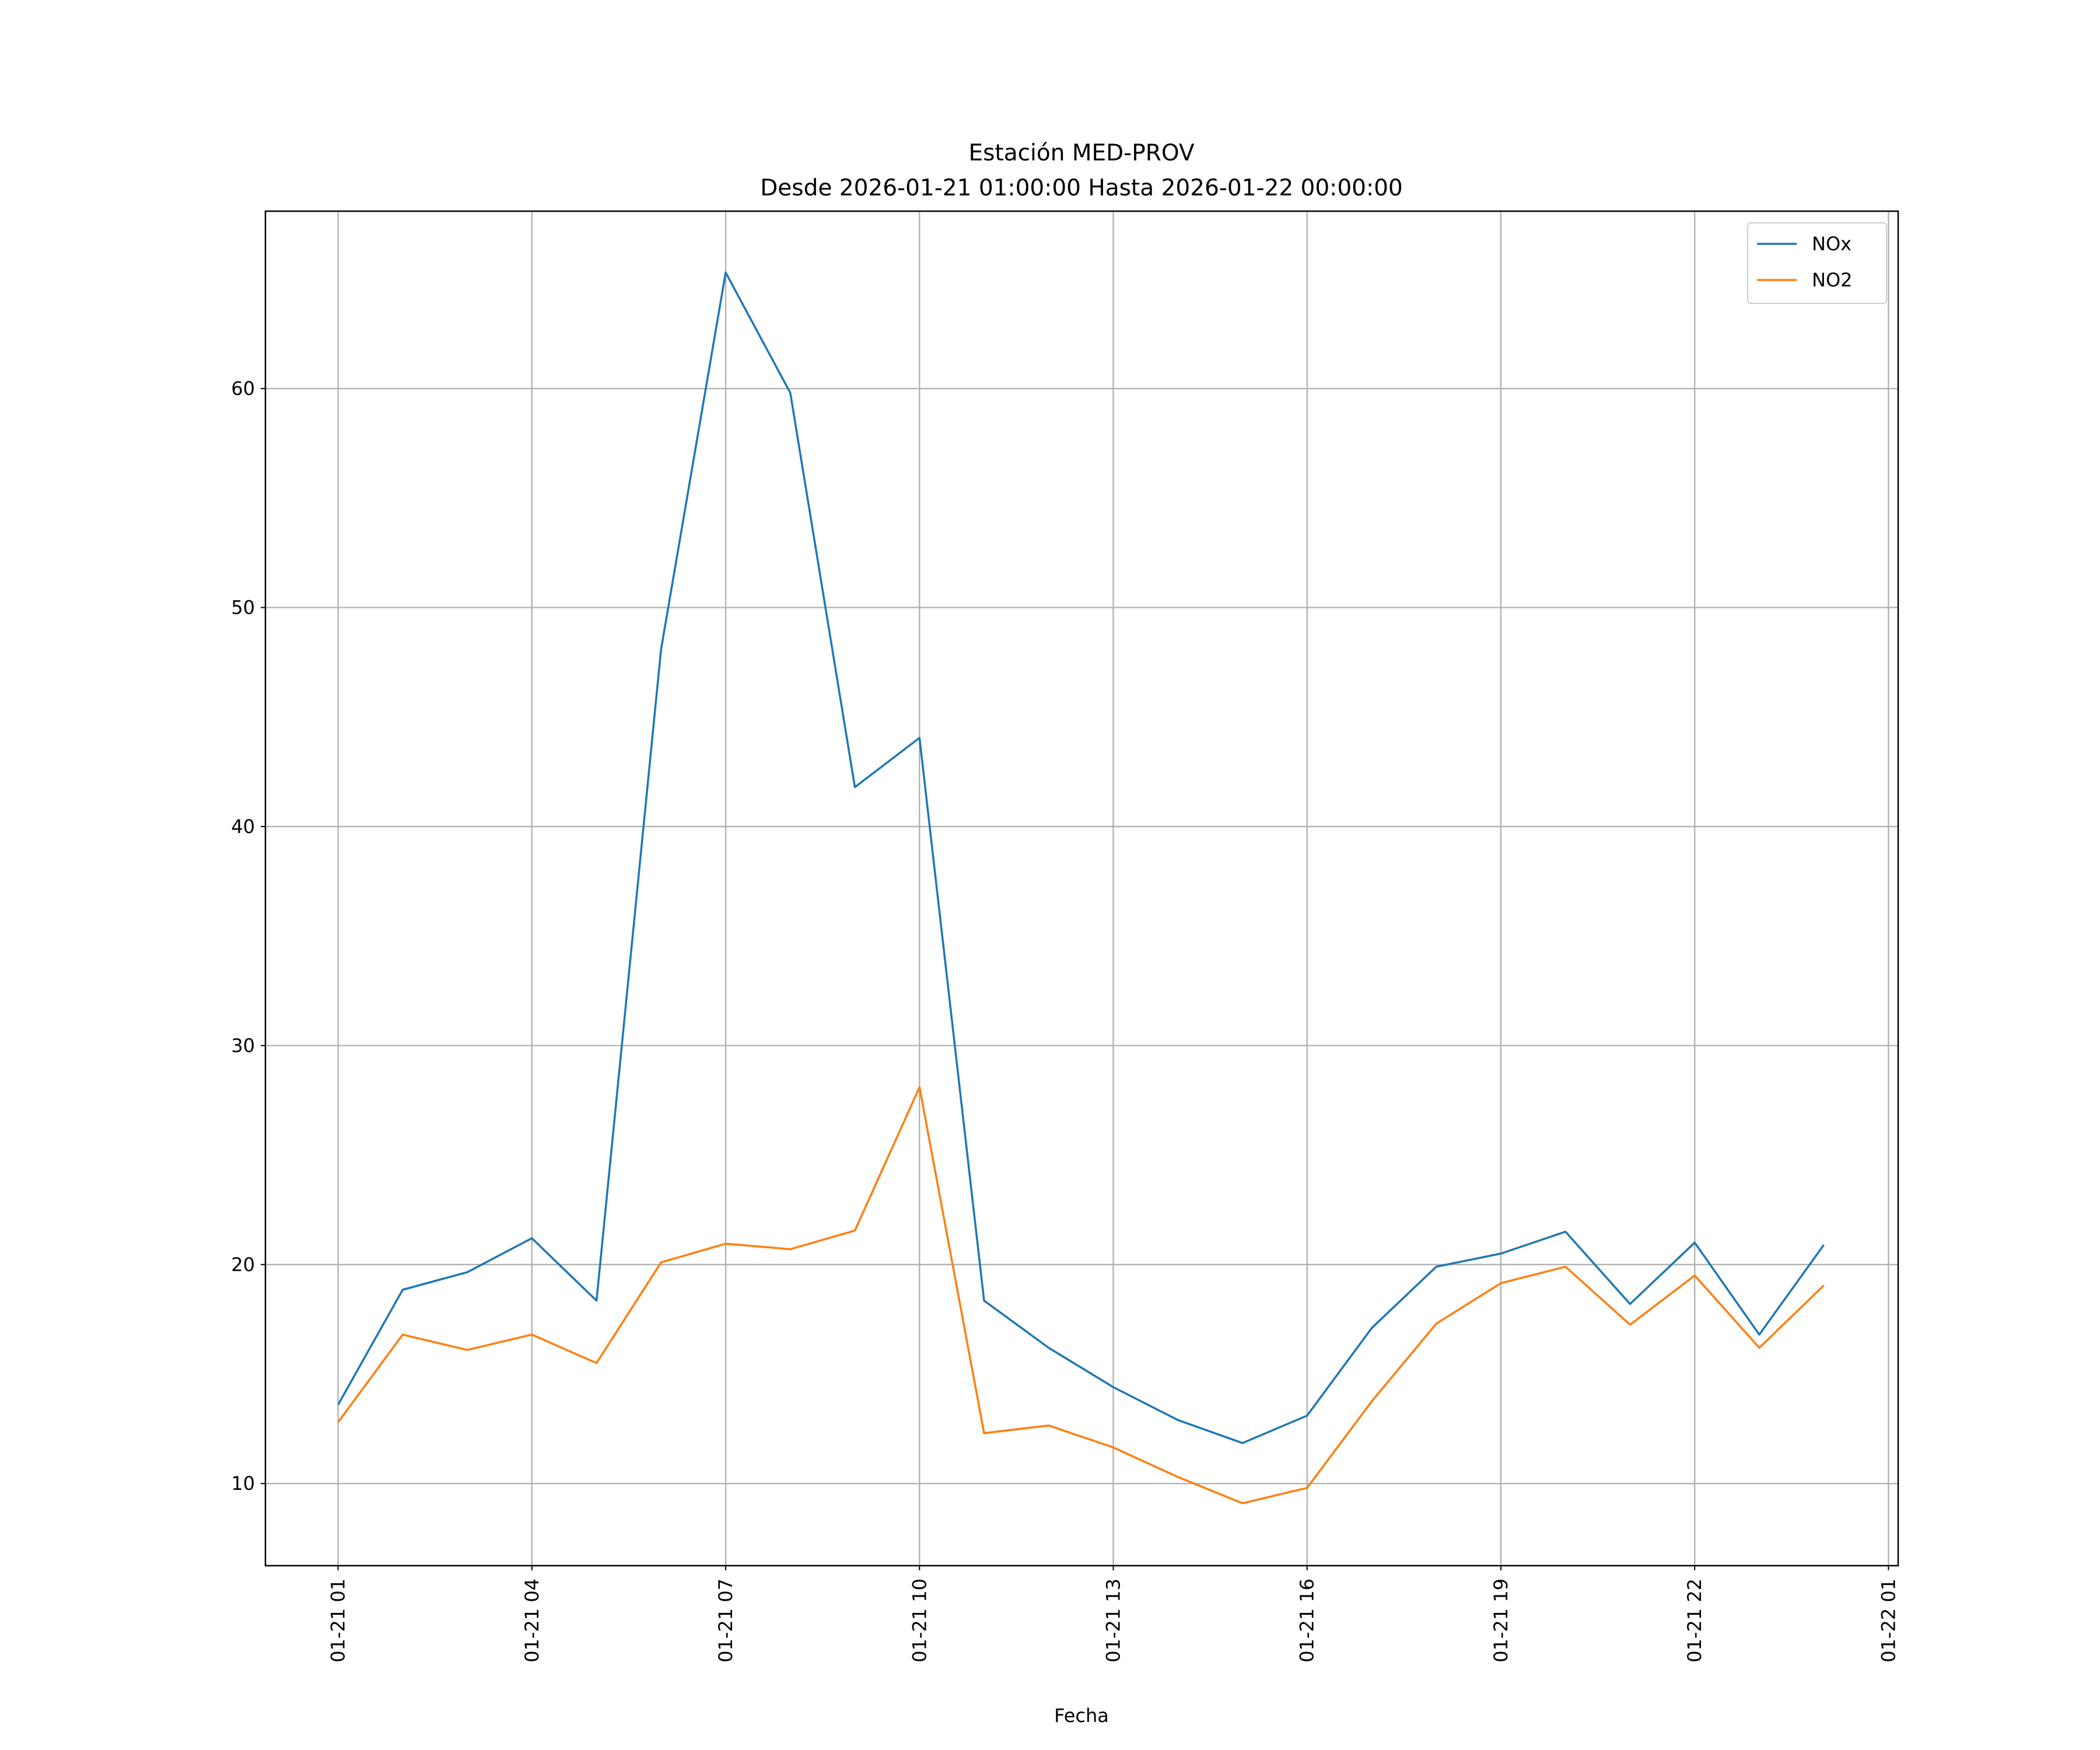 The height and width of the screenshot is (1750, 2100). I want to click on x-tick-label: 01-21 22, so click(1695, 1620).